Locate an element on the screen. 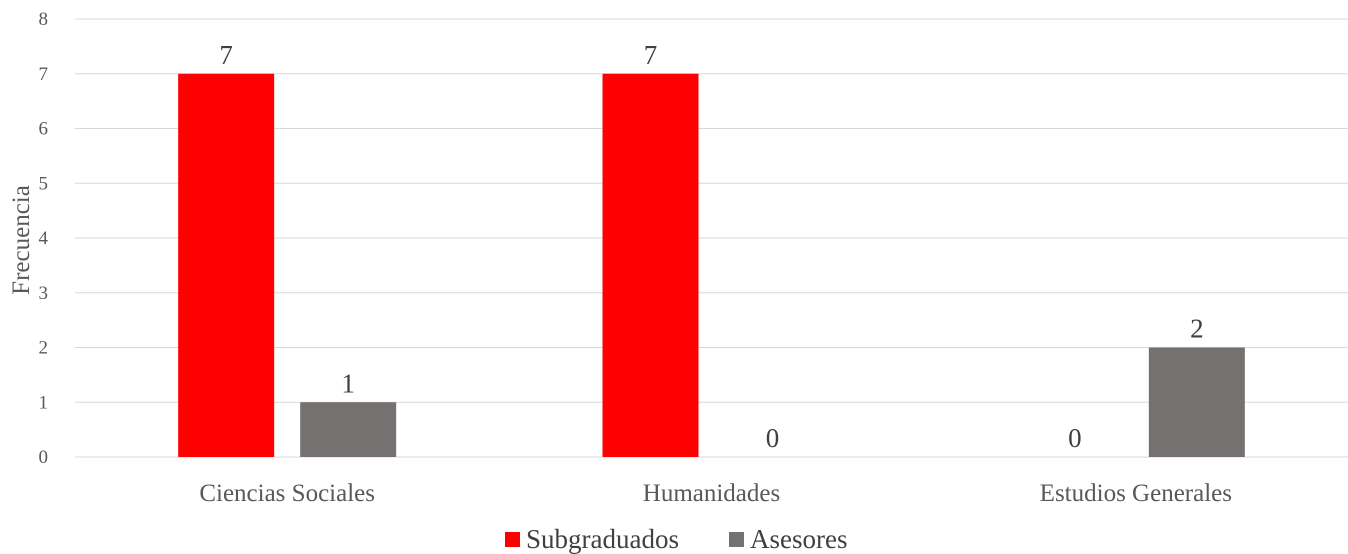 Image resolution: width=1348 pixels, height=554 pixels. data-label: 1 is located at coordinates (348, 383).